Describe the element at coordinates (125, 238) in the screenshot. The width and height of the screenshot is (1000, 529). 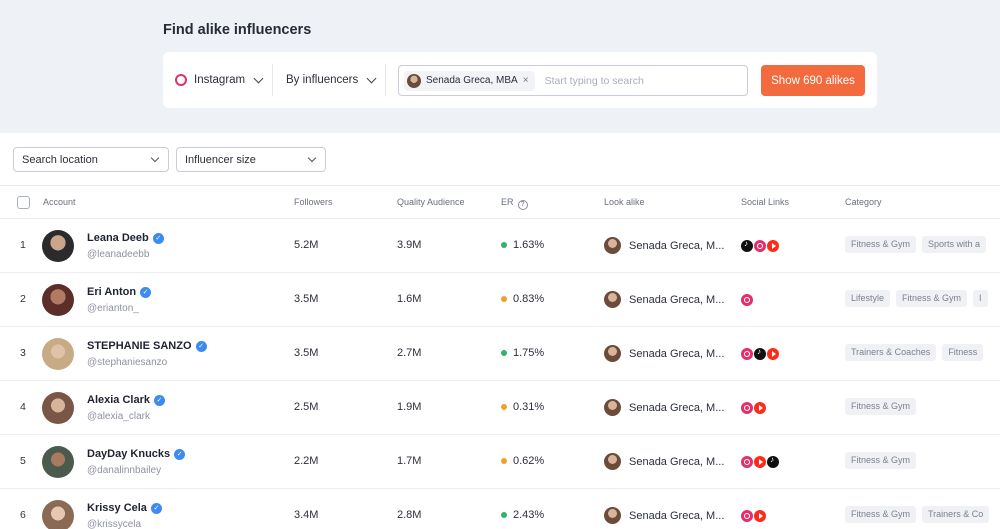
I see `influencer-name: Leana Deeb ✓` at that location.